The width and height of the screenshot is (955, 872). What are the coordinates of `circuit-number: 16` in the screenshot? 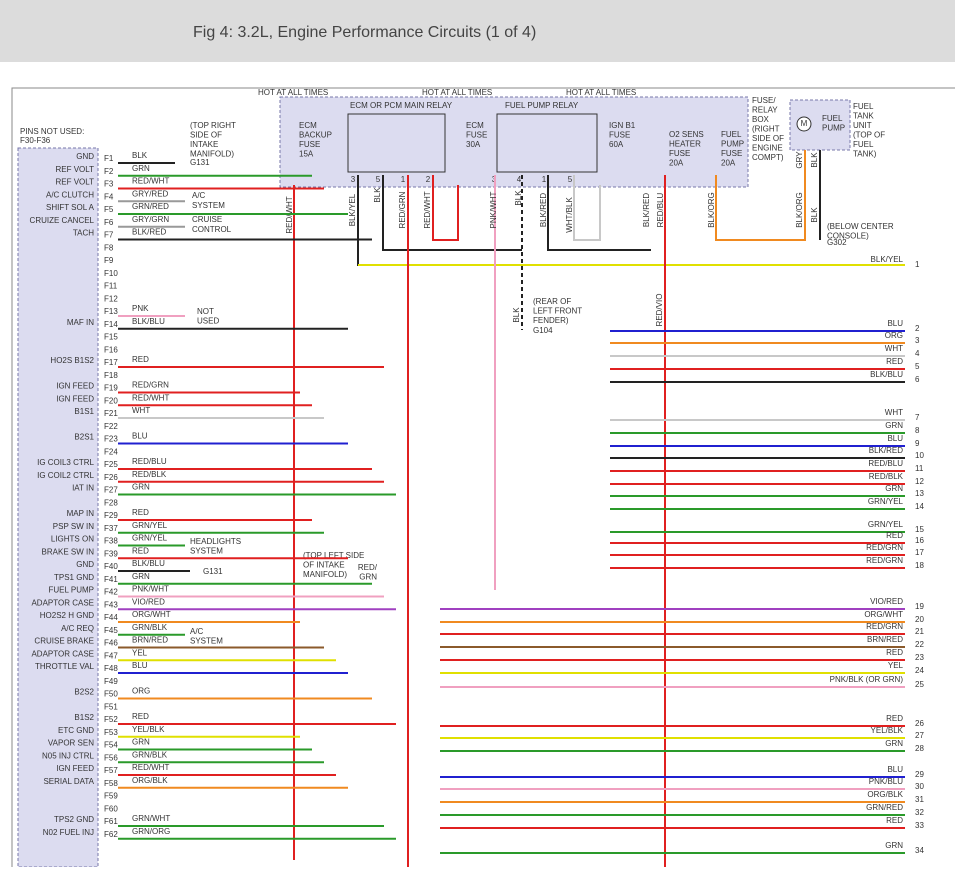 It's located at (919, 540).